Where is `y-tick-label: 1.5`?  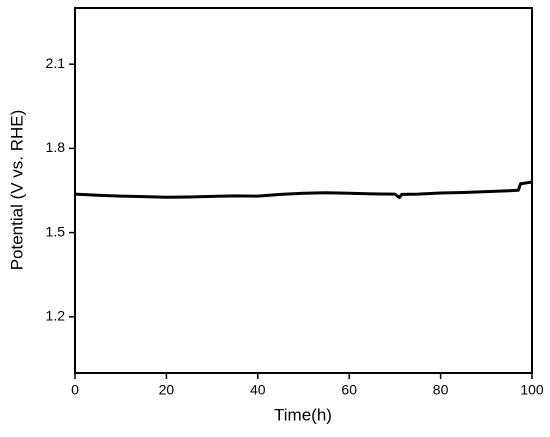 y-tick-label: 1.5 is located at coordinates (56, 231).